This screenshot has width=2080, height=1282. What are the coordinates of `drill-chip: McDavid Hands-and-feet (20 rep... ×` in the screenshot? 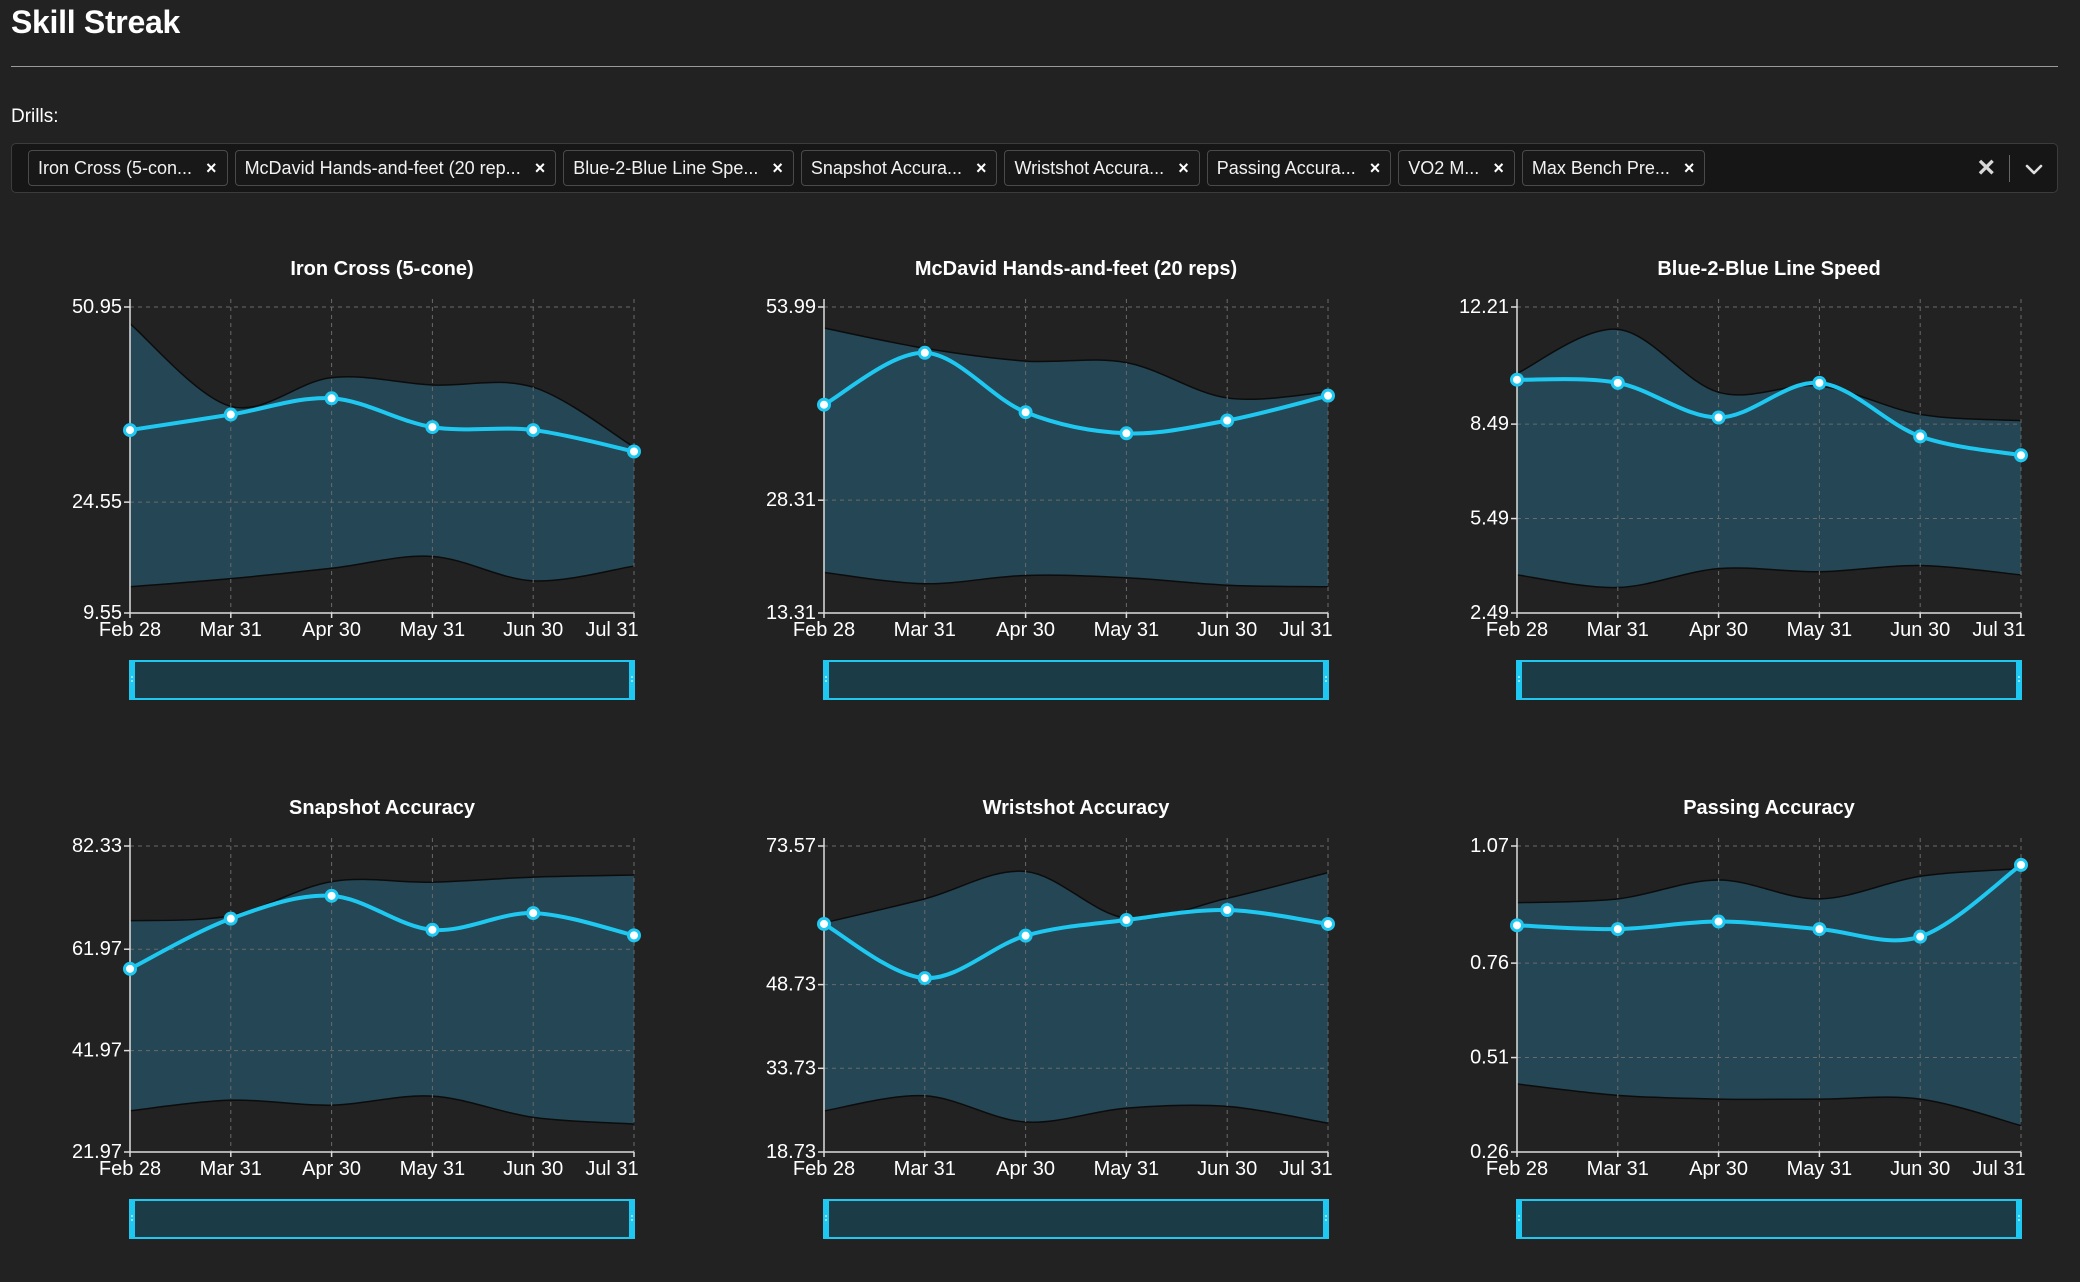 It's located at (395, 168).